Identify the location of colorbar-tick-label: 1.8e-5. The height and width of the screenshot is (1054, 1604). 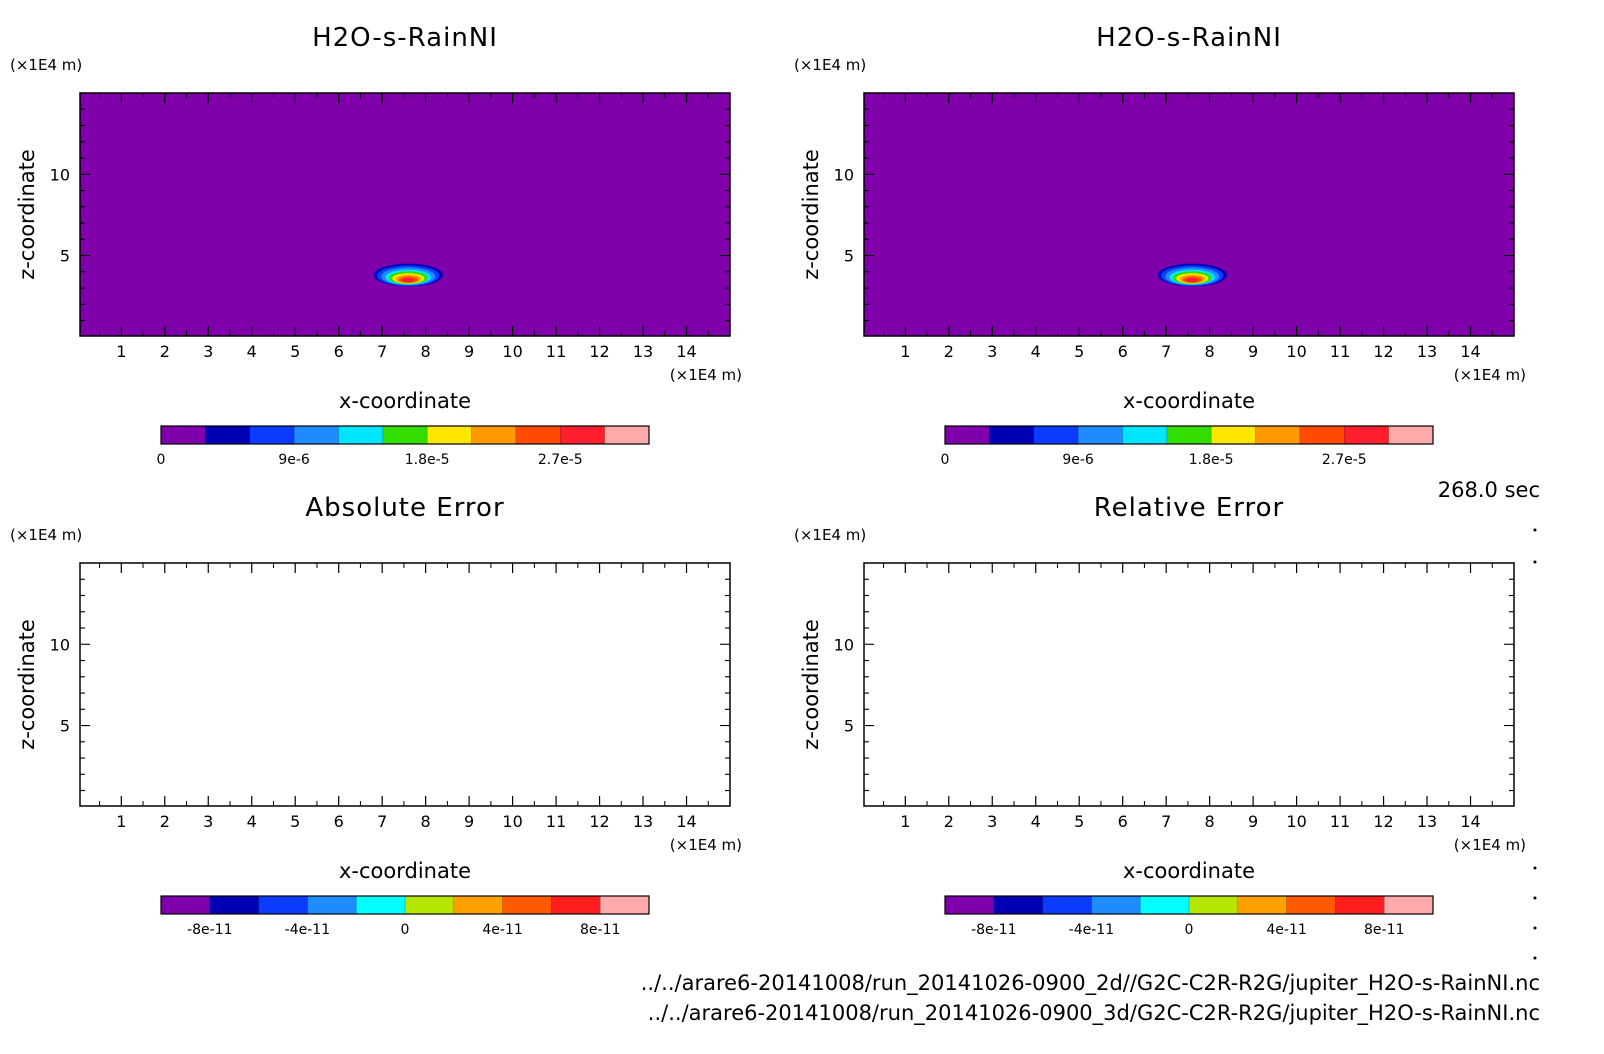
(427, 460).